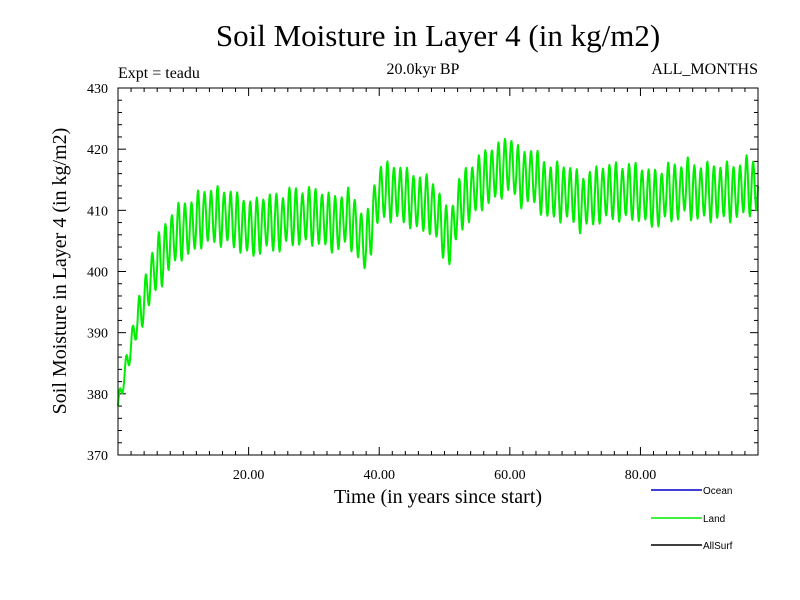 The height and width of the screenshot is (600, 800). Describe the element at coordinates (692, 519) in the screenshot. I see `legend: Ocean Land AllSurf` at that location.